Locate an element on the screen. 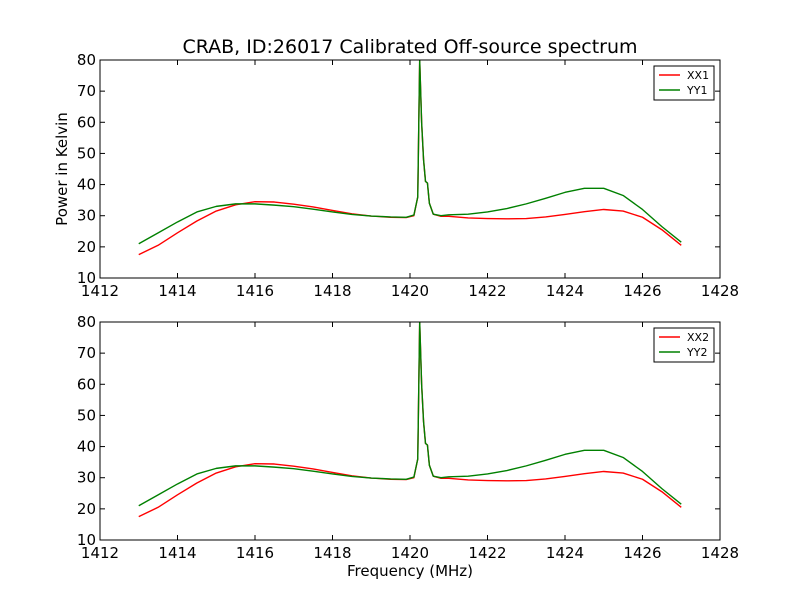  y-axis-label: Power in Kelvin is located at coordinates (62, 169).